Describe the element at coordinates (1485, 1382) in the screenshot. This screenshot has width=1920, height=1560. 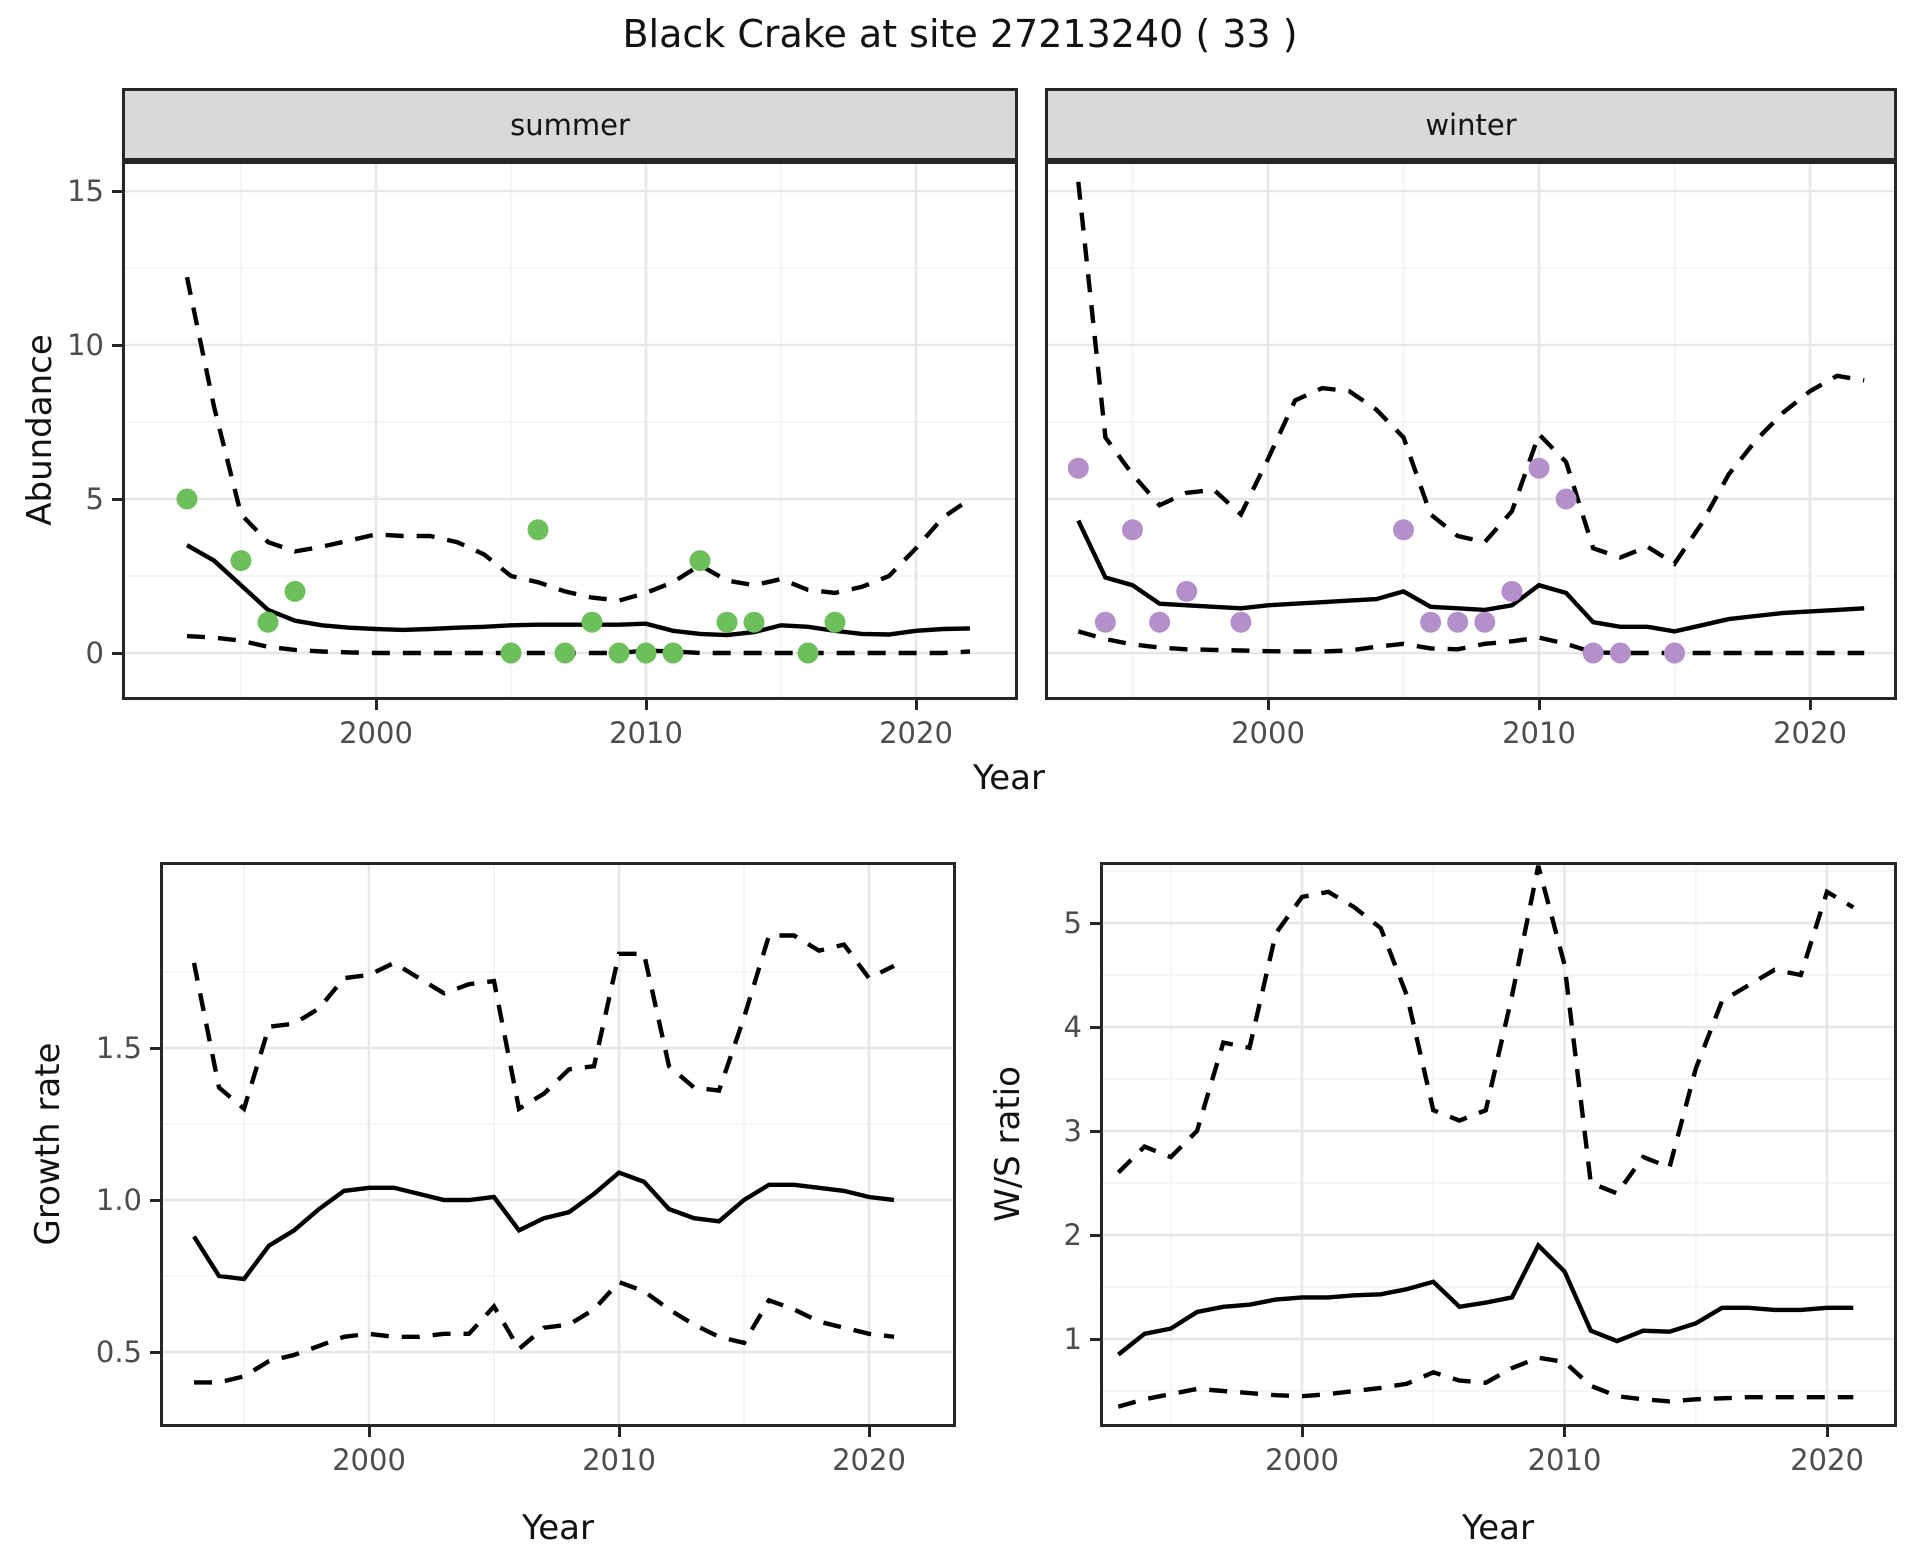
I see `ws-ratio-lower_ci-line` at that location.